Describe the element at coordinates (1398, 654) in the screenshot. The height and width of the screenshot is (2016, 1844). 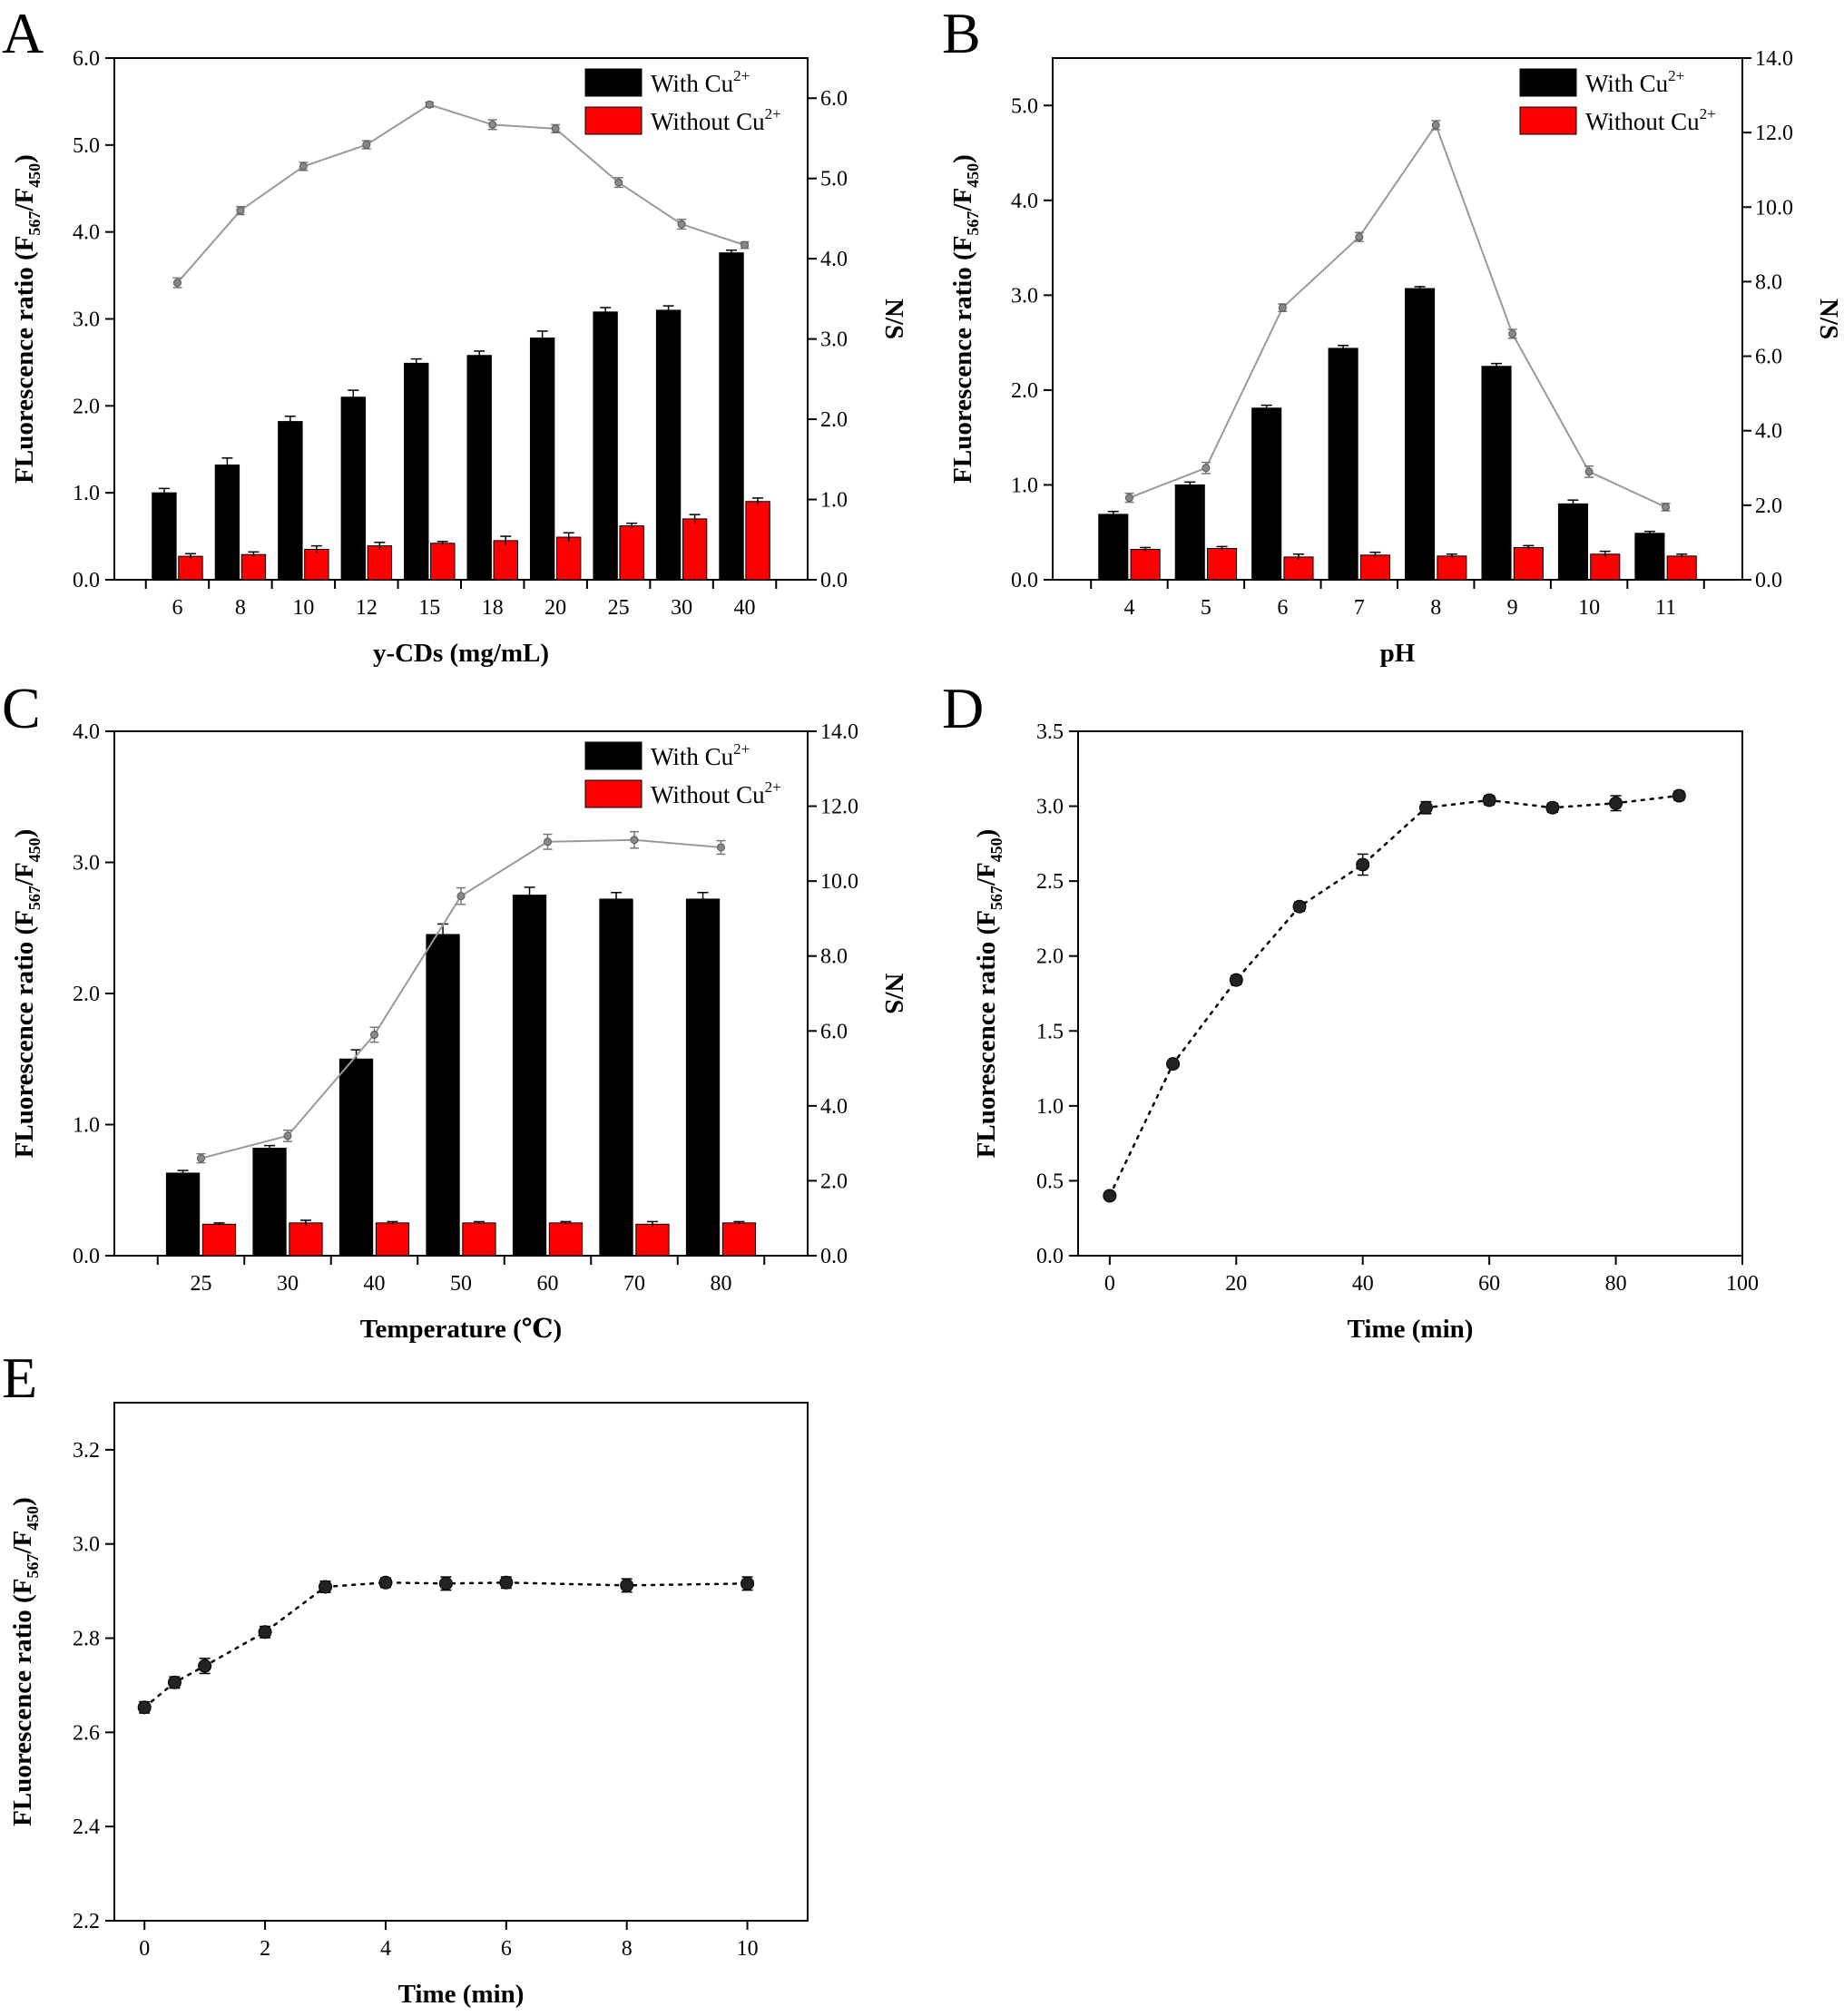
I see `x-axis-title: pH` at that location.